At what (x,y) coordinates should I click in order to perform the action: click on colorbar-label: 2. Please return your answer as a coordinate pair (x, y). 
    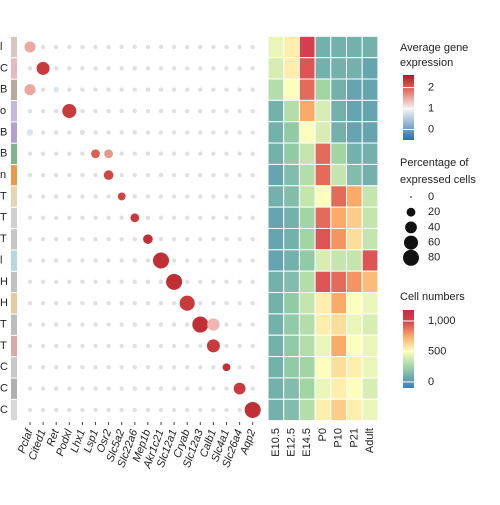
    Looking at the image, I should click on (431, 87).